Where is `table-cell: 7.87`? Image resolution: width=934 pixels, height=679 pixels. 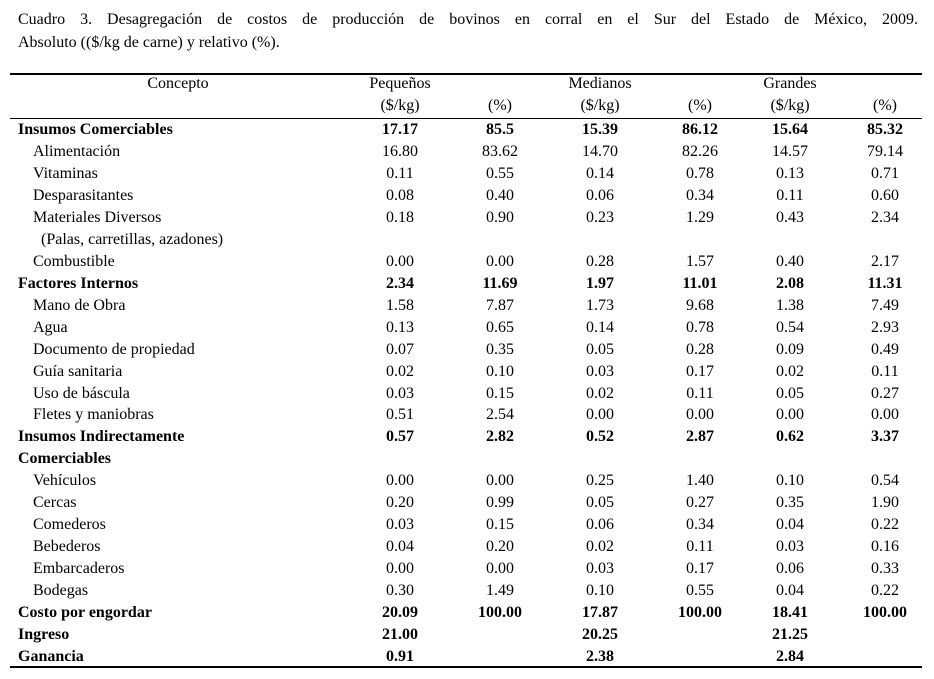 table-cell: 7.87 is located at coordinates (500, 305).